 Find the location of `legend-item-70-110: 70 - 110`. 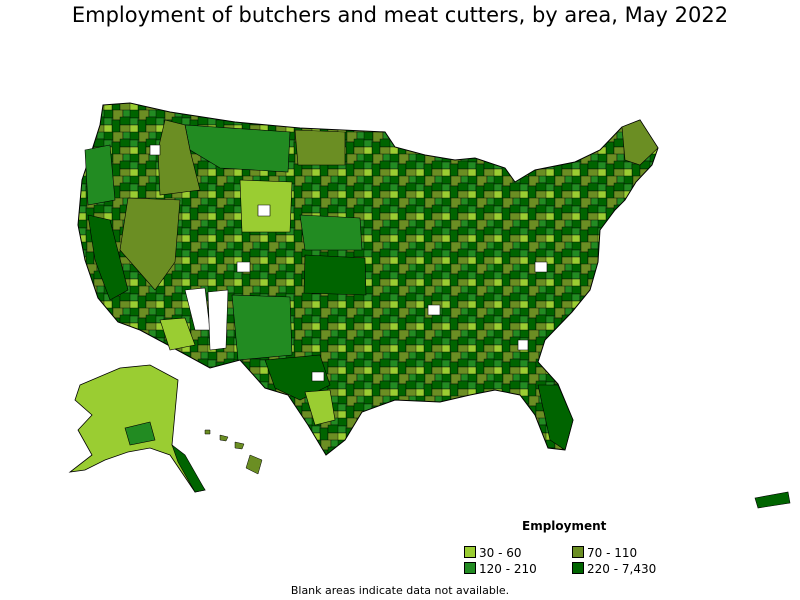

legend-item-70-110: 70 - 110 is located at coordinates (604, 553).